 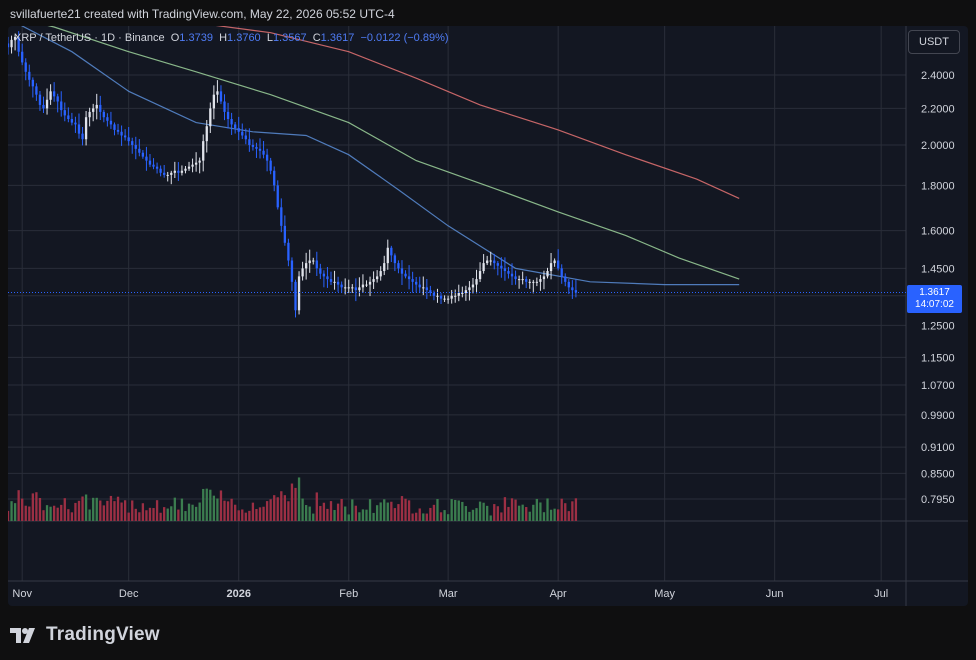 What do you see at coordinates (938, 358) in the screenshot?
I see `y-tick-label: 1.1500` at bounding box center [938, 358].